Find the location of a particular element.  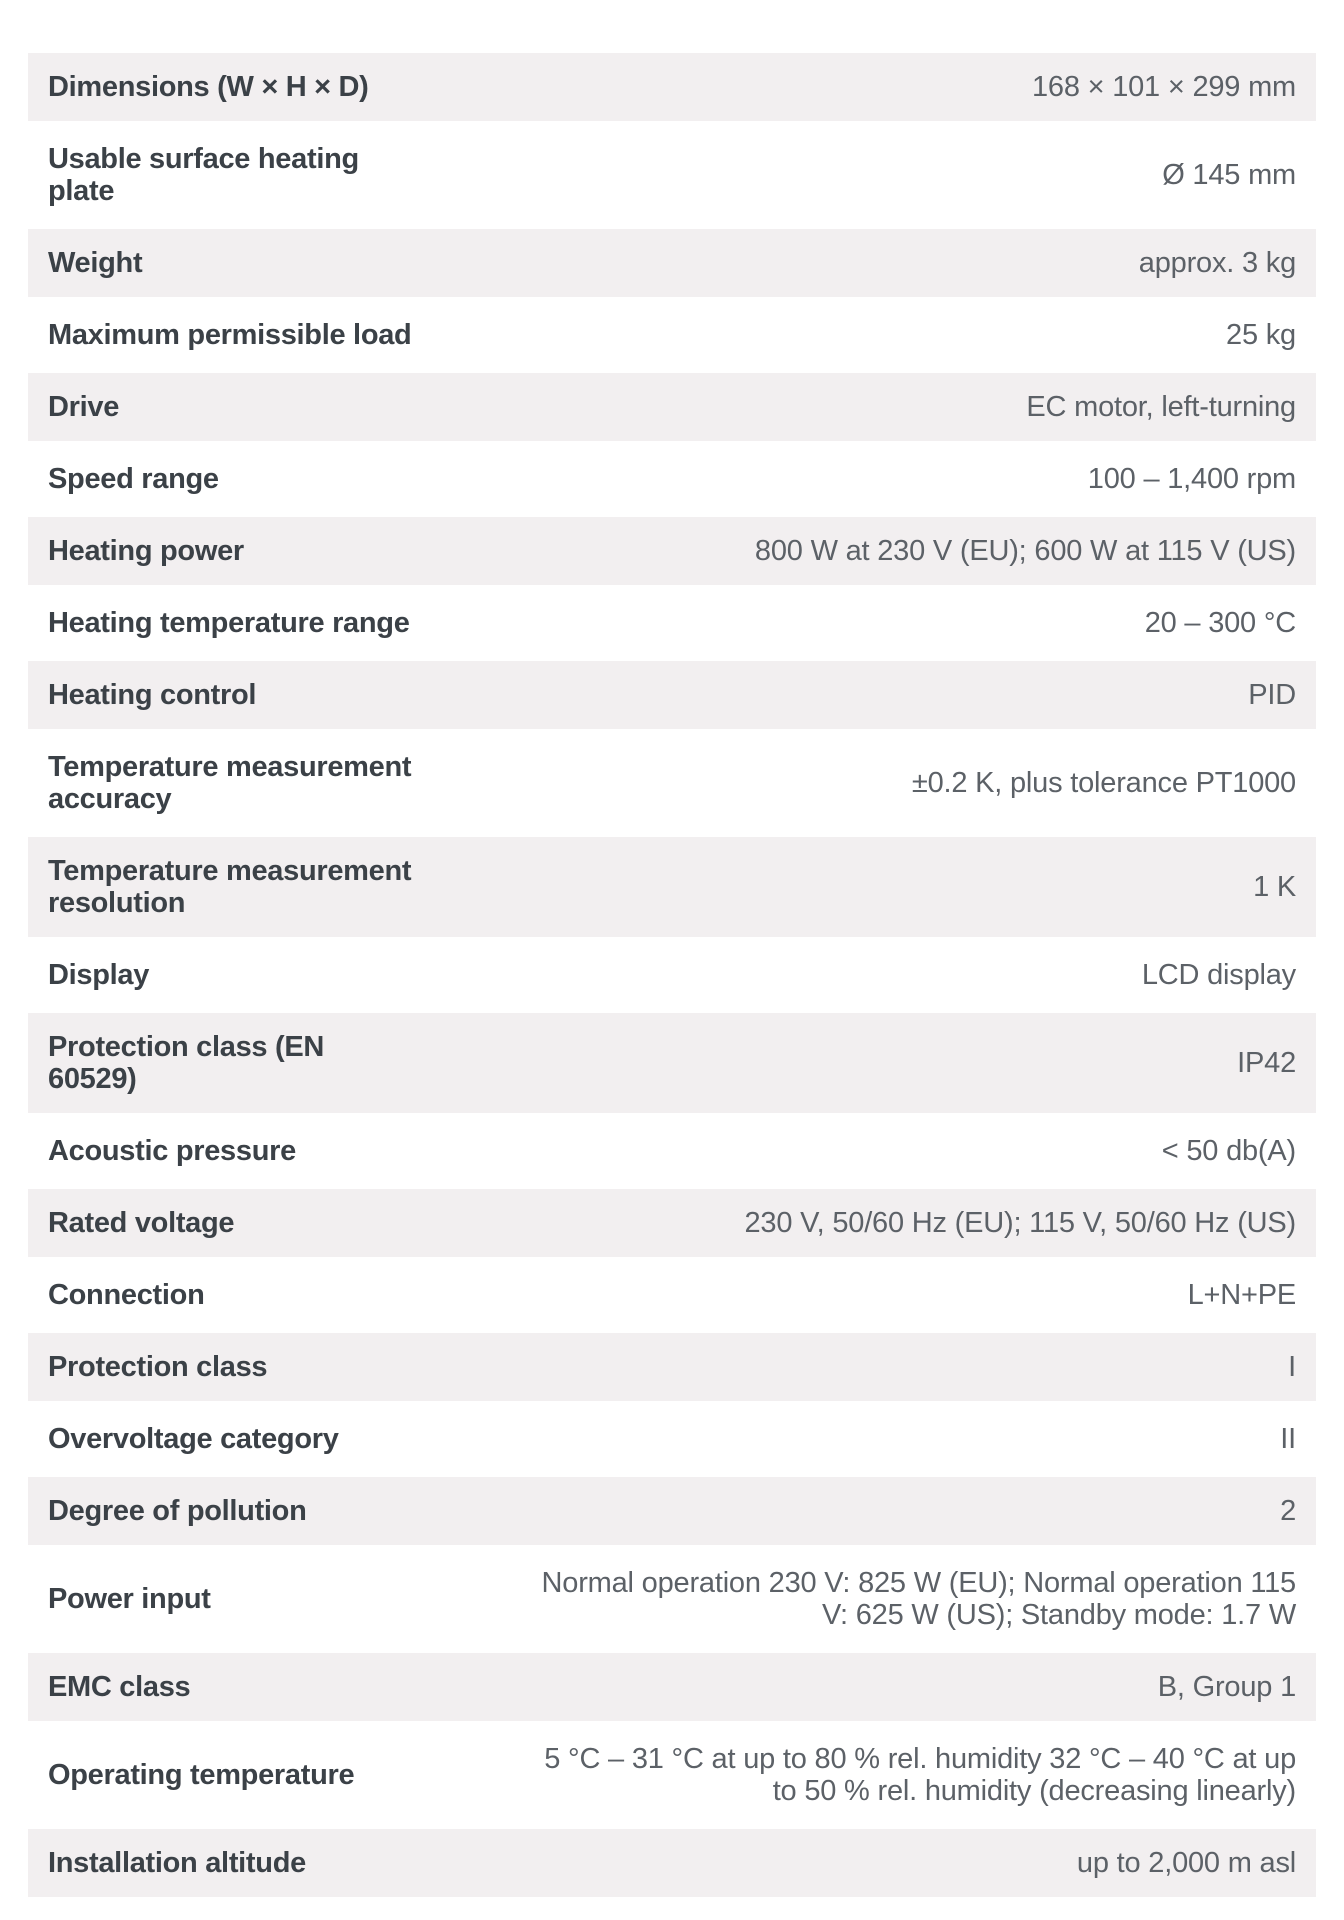

spec-label: Dimensions (W × H × D) is located at coordinates (208, 87).